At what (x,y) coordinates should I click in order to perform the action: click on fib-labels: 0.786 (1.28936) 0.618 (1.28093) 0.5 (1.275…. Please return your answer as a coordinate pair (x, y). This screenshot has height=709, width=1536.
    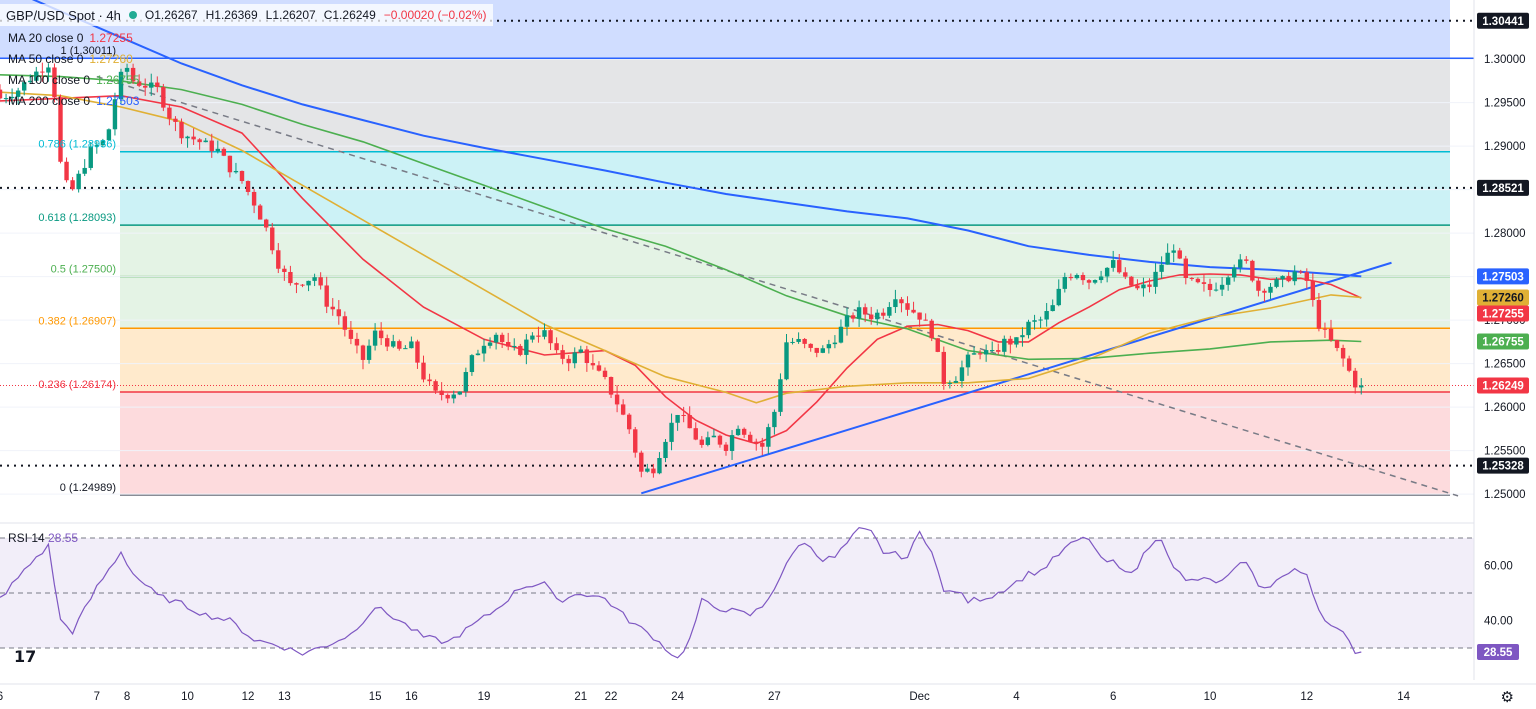
    Looking at the image, I should click on (77, 269).